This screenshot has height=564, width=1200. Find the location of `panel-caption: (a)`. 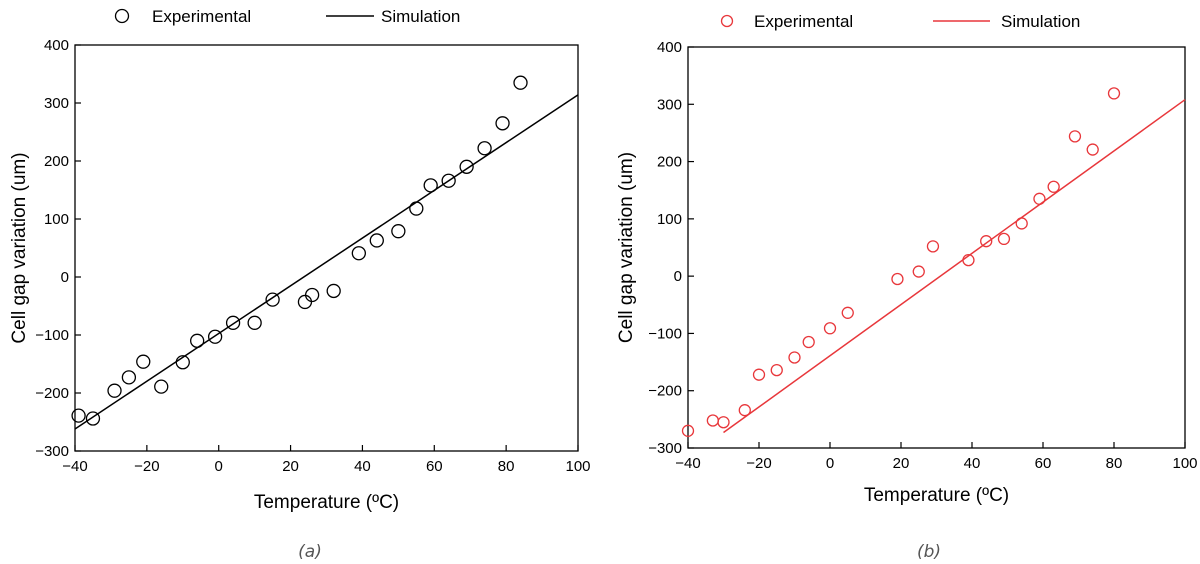

panel-caption: (a) is located at coordinates (310, 552).